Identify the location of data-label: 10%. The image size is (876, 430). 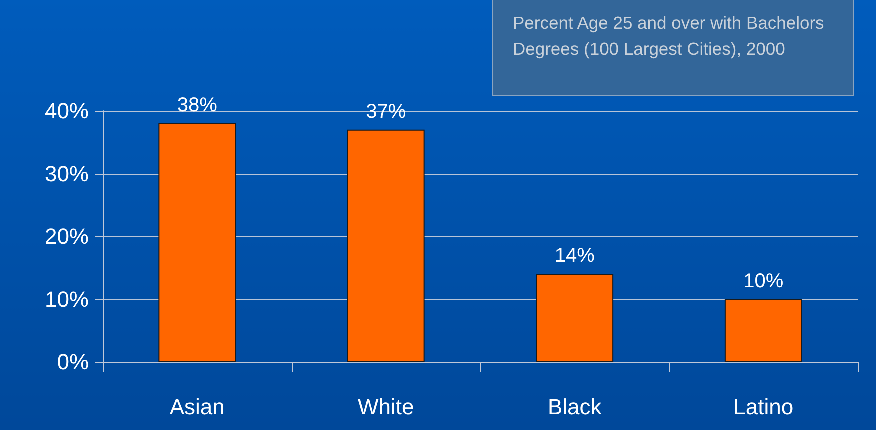
(764, 281).